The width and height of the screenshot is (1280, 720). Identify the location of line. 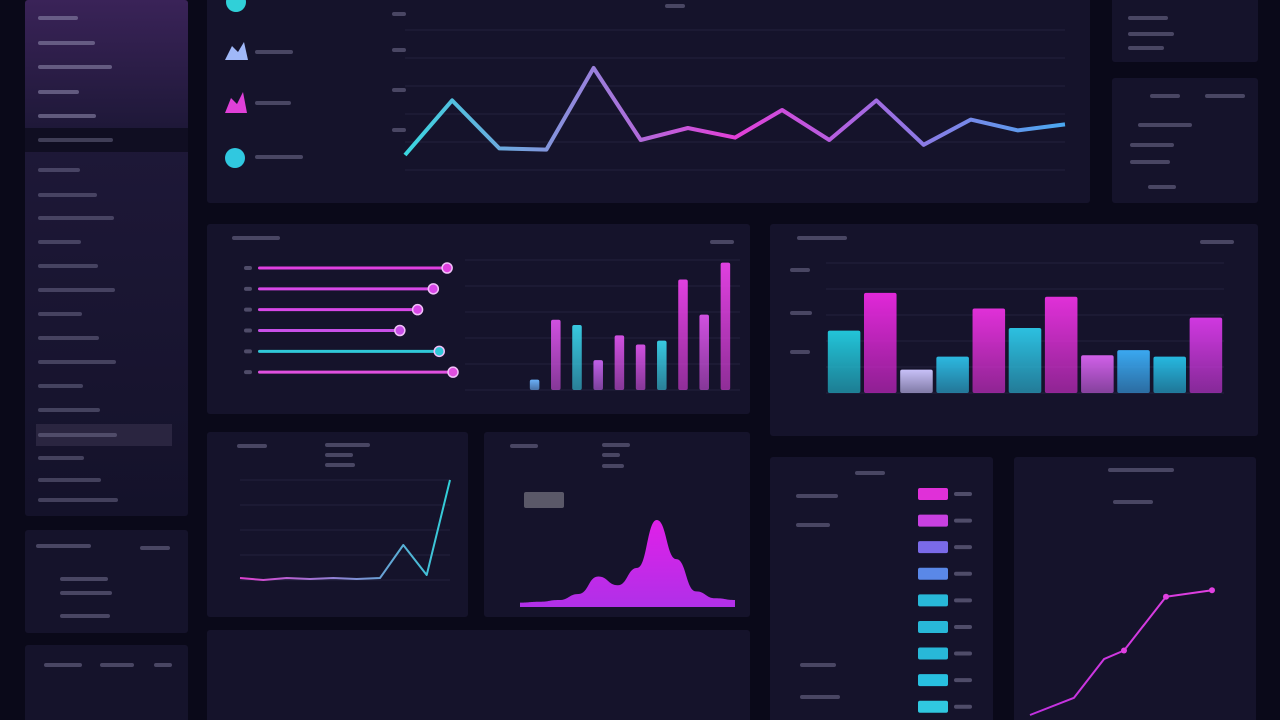
(345, 530).